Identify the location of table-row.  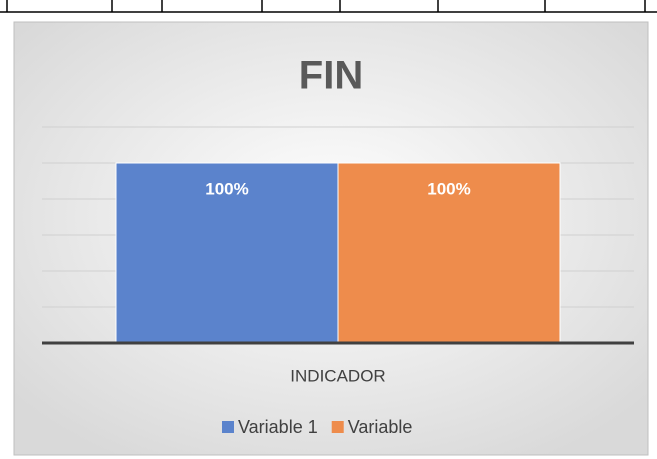
(328, 6).